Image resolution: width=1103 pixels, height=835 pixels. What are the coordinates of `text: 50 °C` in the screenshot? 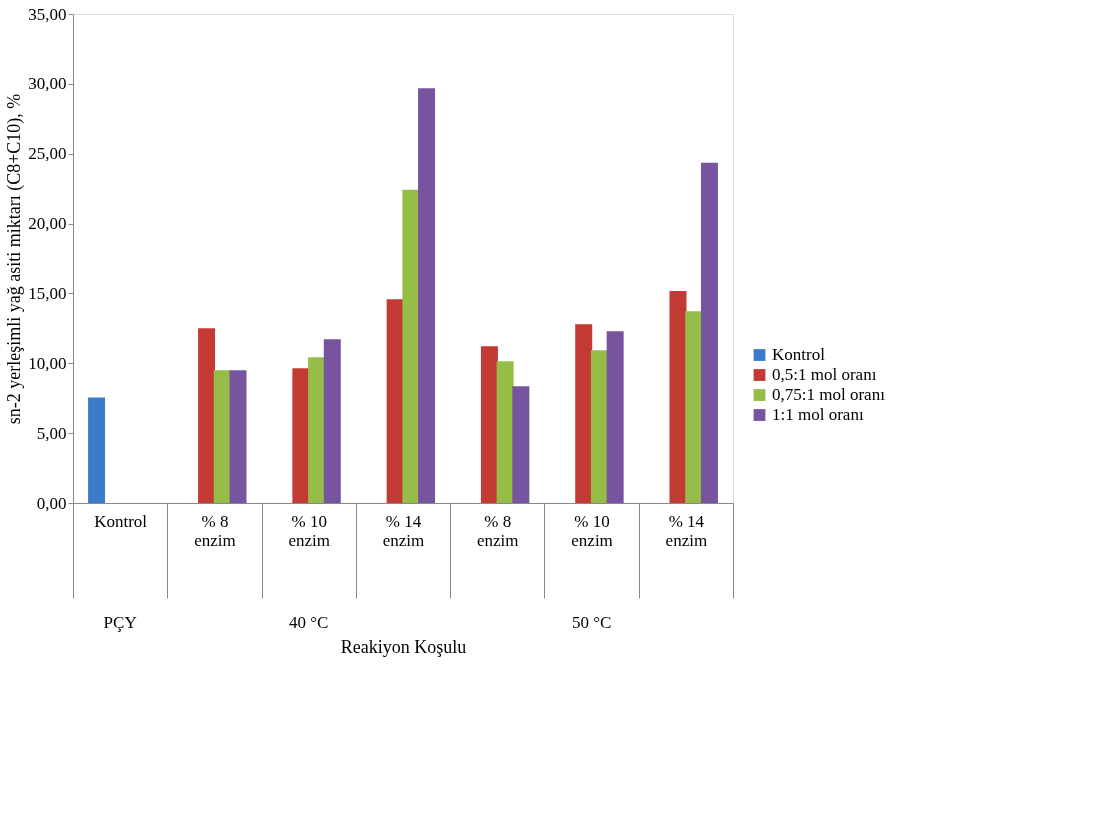 It's located at (591, 622).